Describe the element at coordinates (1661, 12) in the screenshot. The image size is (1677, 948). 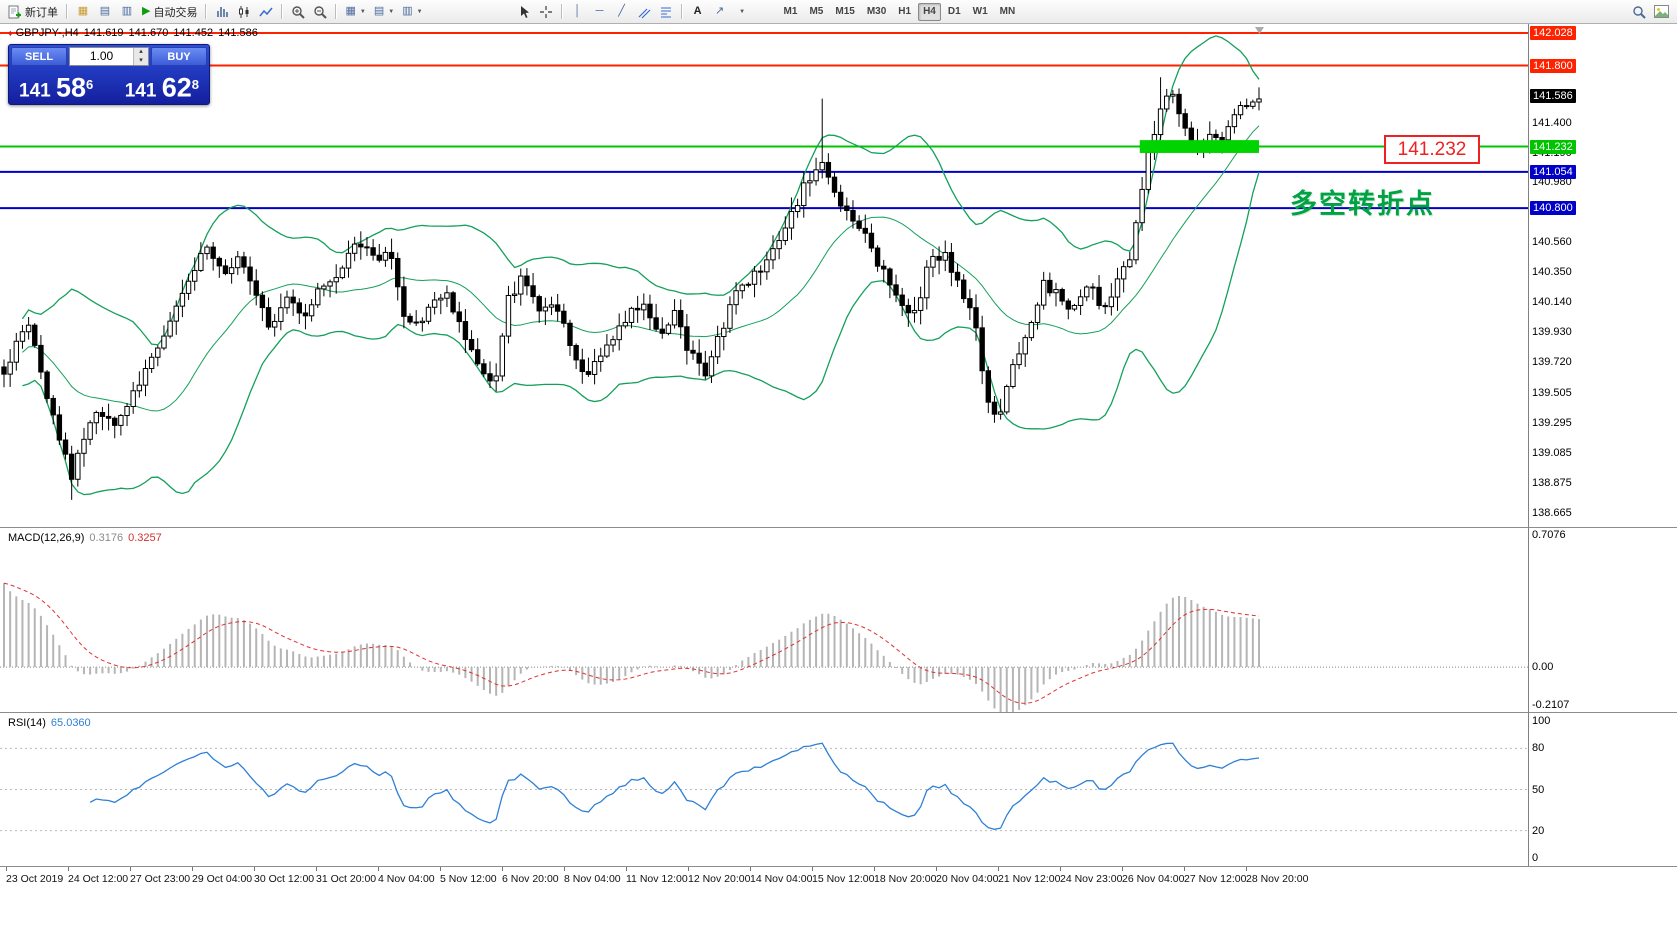
I see `screenshot-button` at that location.